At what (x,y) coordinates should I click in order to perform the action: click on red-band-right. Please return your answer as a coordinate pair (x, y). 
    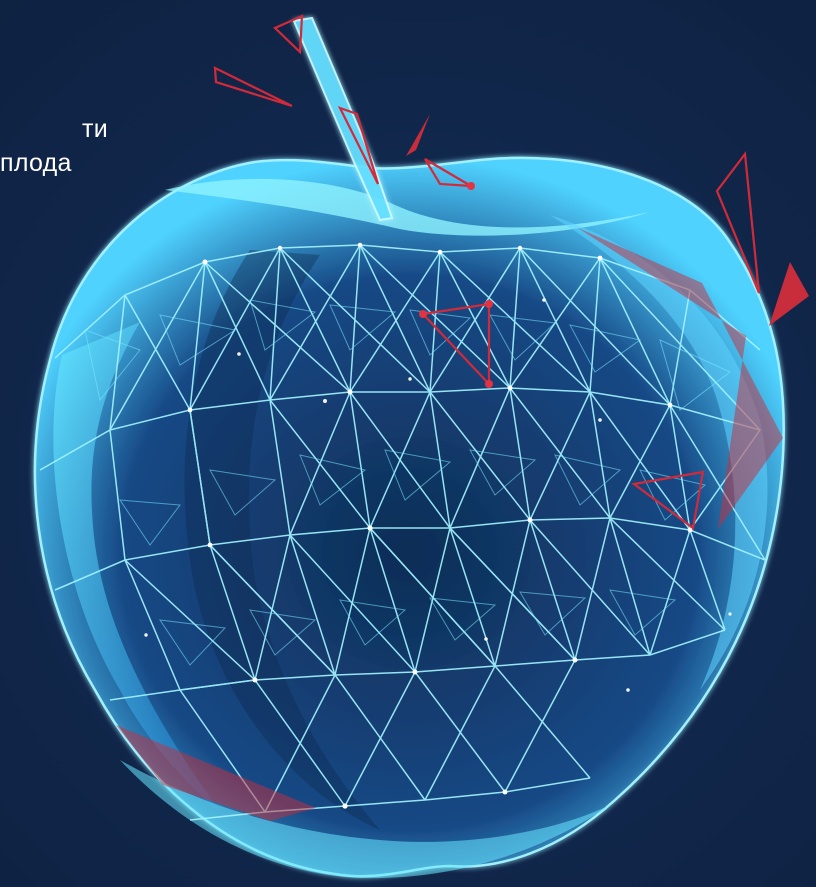
    Looking at the image, I should click on (680, 378).